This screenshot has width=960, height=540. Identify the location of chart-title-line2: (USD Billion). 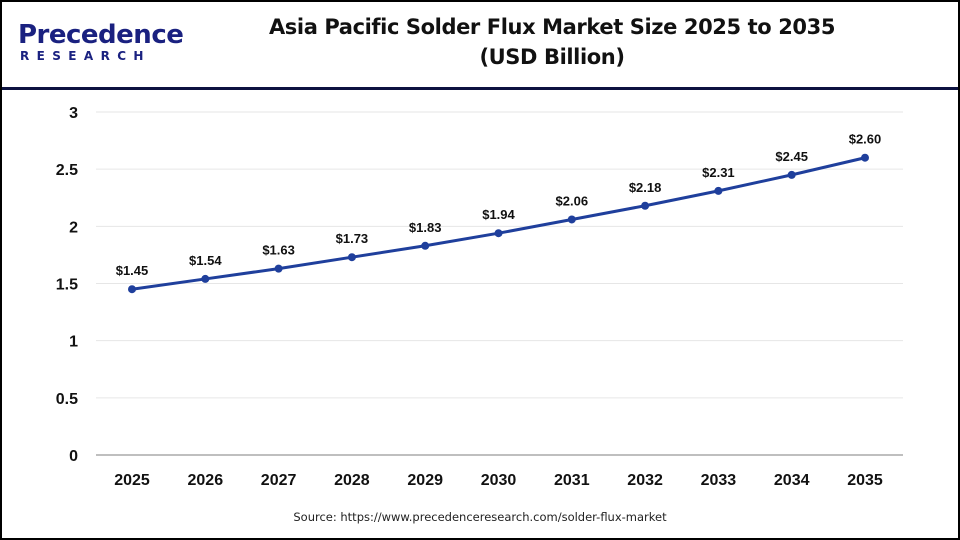
(552, 57).